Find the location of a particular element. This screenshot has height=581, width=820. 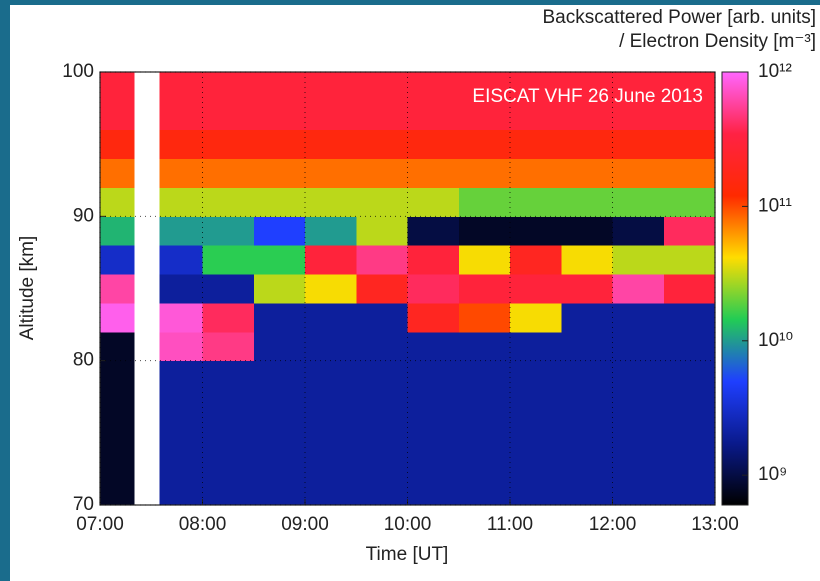

colorbar-tick-label: 10¹¹ is located at coordinates (775, 205).